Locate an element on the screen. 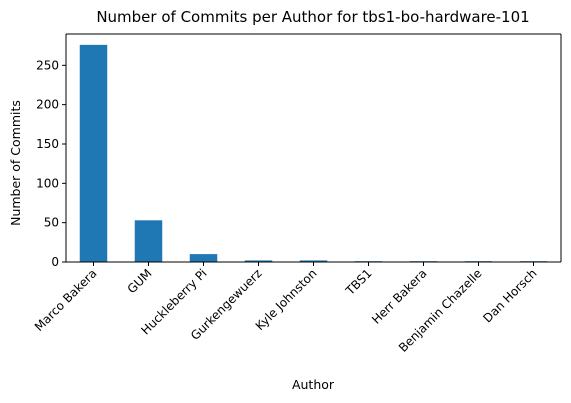  x-tick-label: Herr Bakera is located at coordinates (399, 296).